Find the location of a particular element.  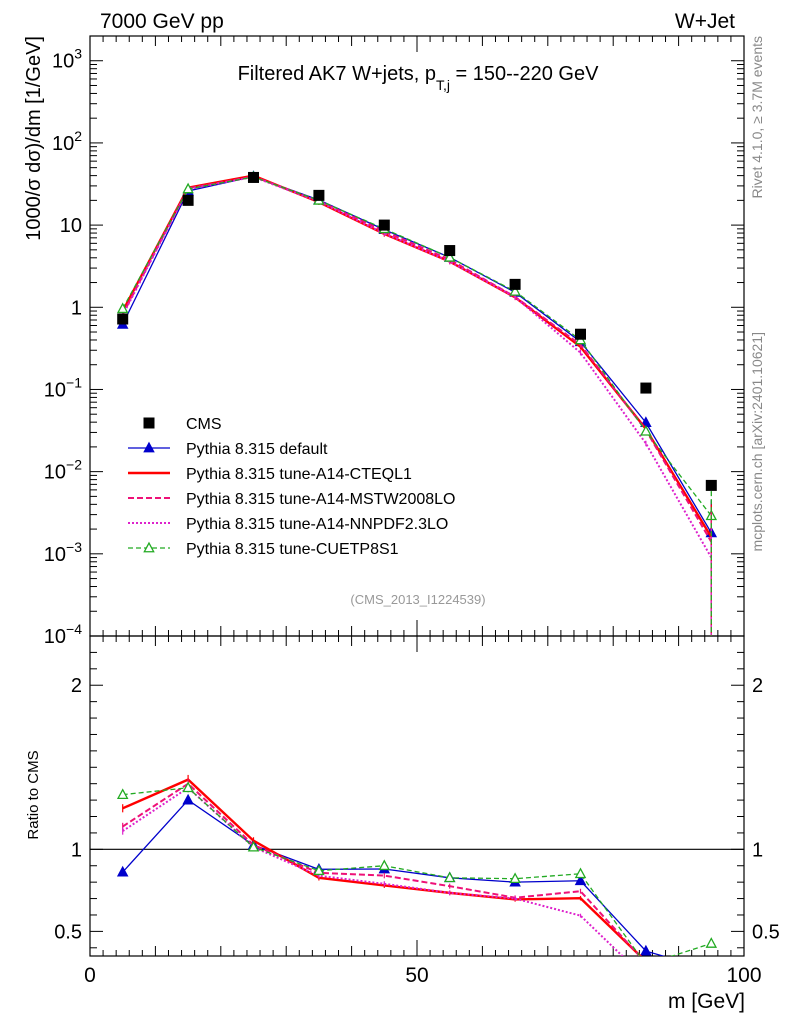

chart-title: Filtered AK7 W+jets, pT,j = 150--220 GeV is located at coordinates (419, 78).